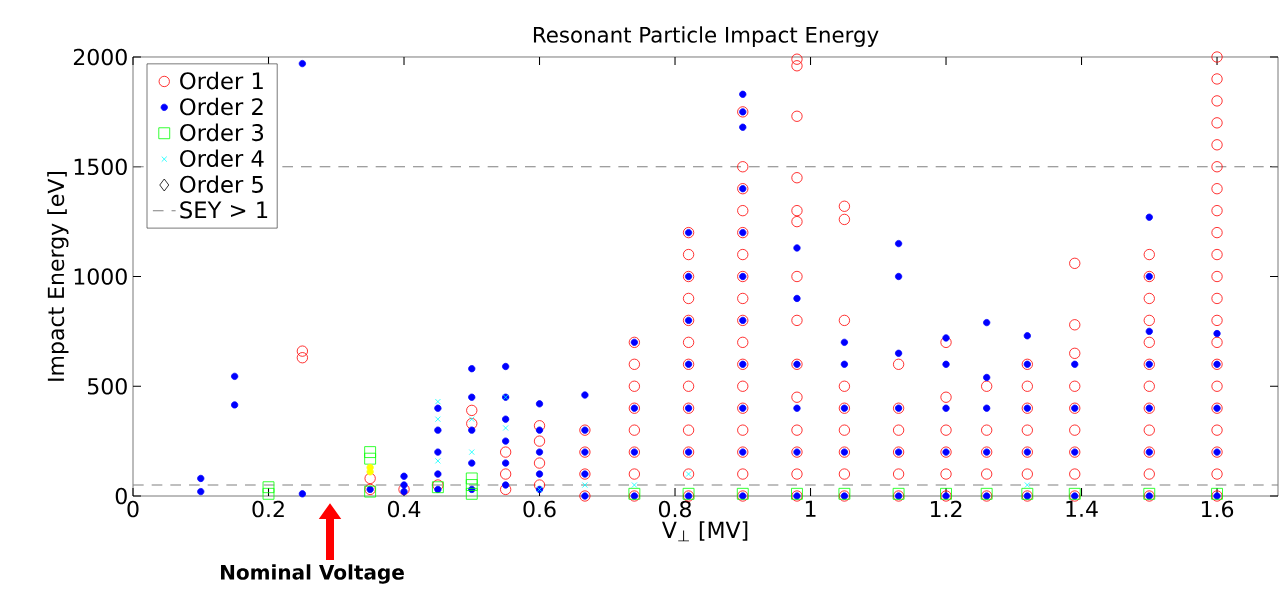 The width and height of the screenshot is (1280, 590). I want to click on text: Nominal Voltage, so click(312, 574).